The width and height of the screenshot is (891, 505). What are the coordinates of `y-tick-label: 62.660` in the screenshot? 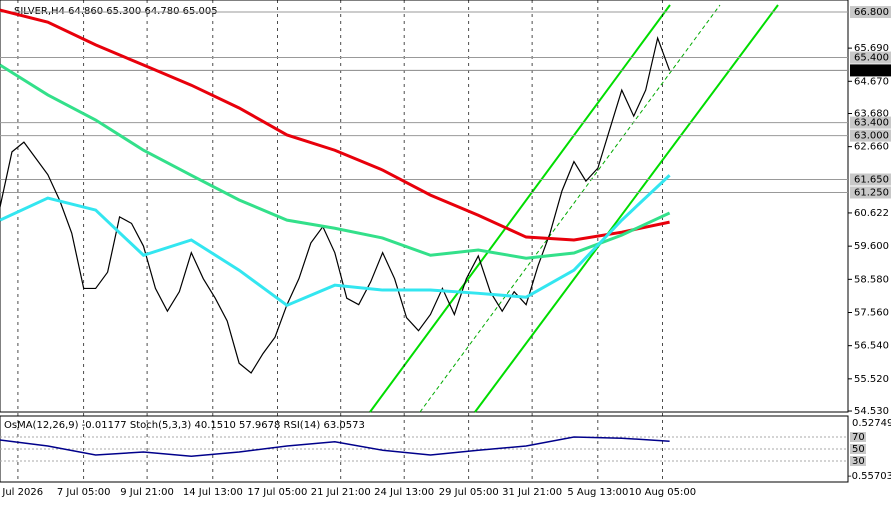 It's located at (871, 147).